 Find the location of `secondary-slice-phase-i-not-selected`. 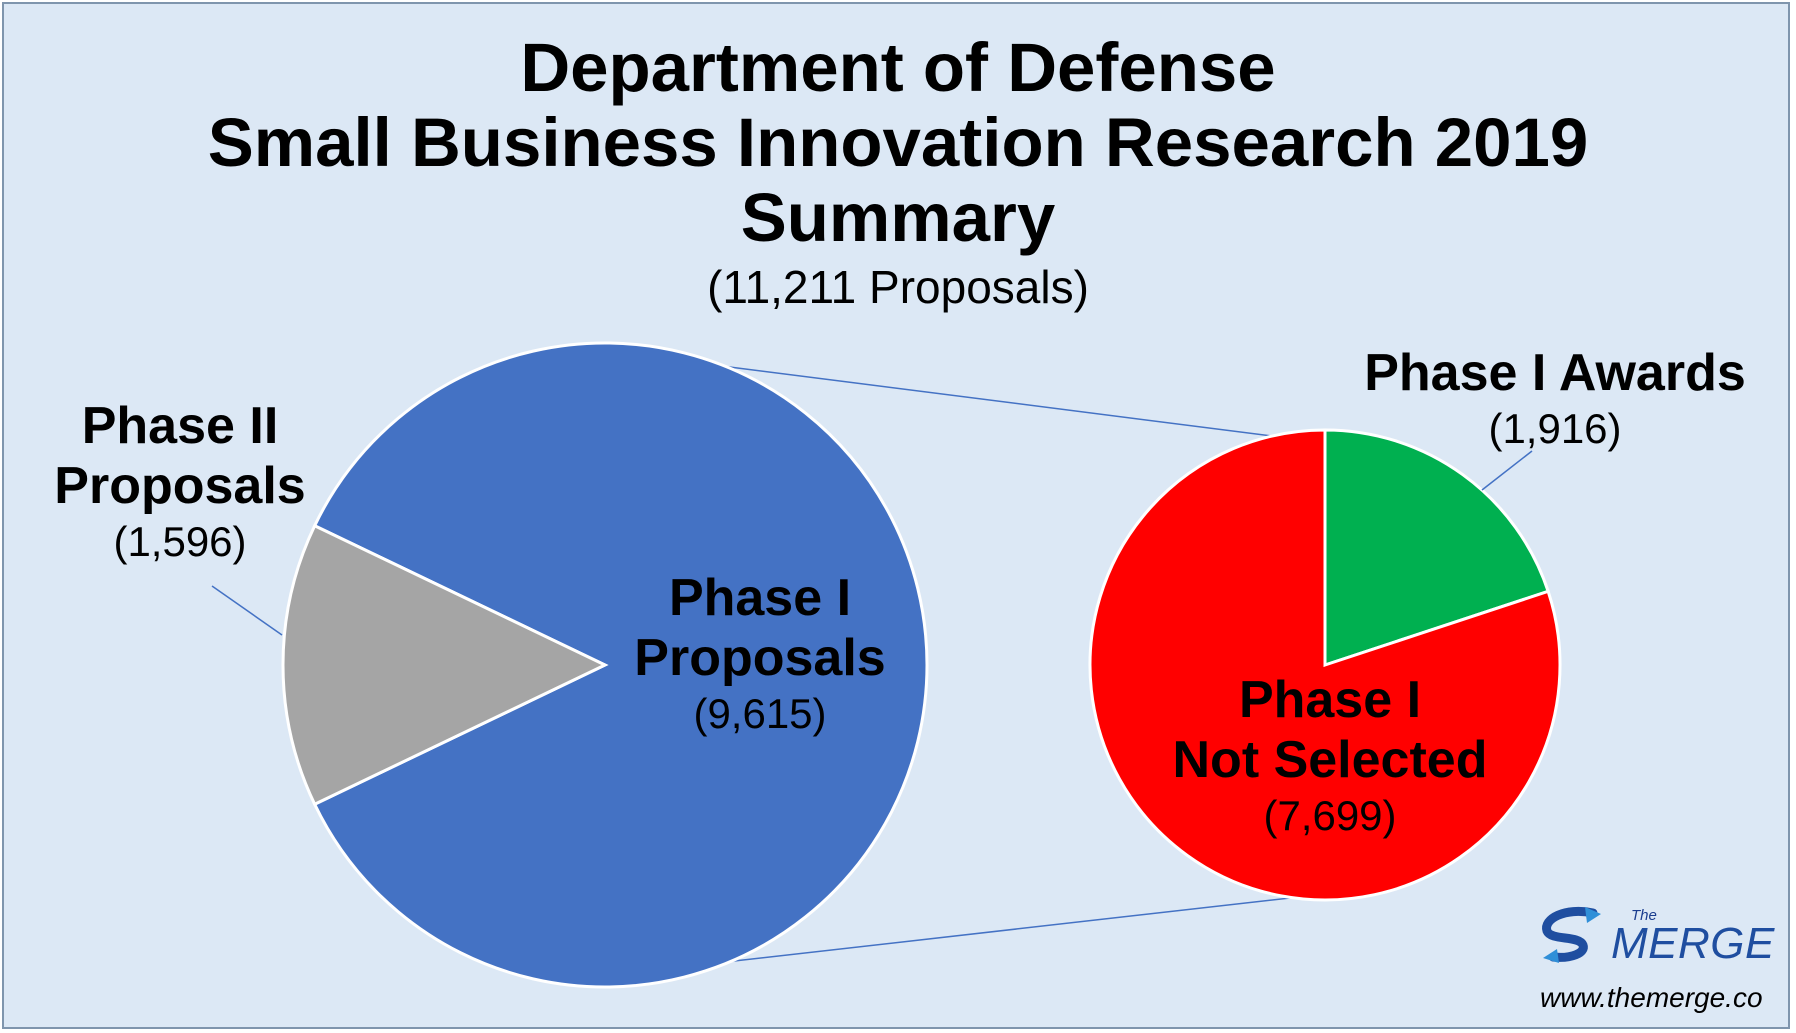

secondary-slice-phase-i-not-selected is located at coordinates (1325, 665).